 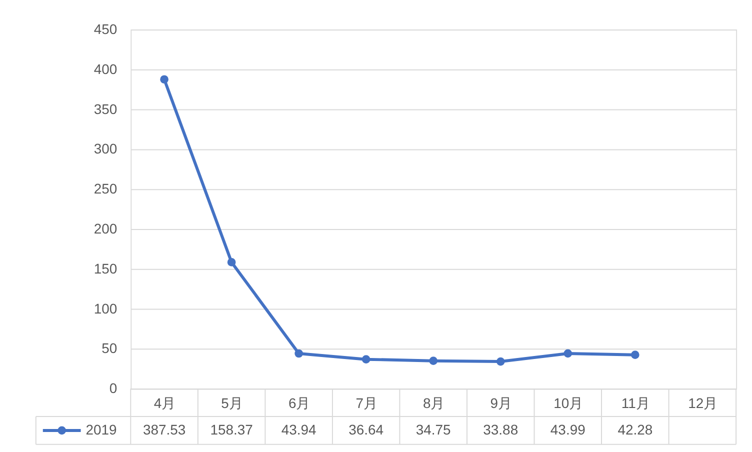 What do you see at coordinates (106, 148) in the screenshot?
I see `y-tick-label: 300` at bounding box center [106, 148].